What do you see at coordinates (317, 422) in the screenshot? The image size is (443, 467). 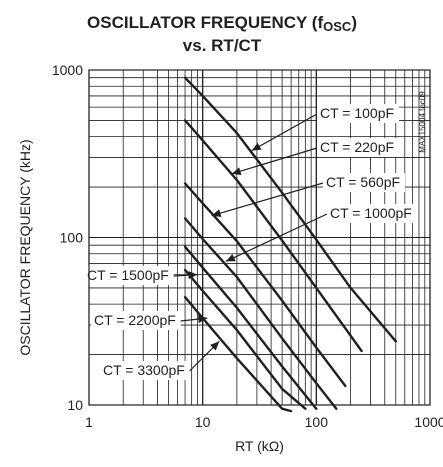 I see `x-tick-label: 100` at bounding box center [317, 422].